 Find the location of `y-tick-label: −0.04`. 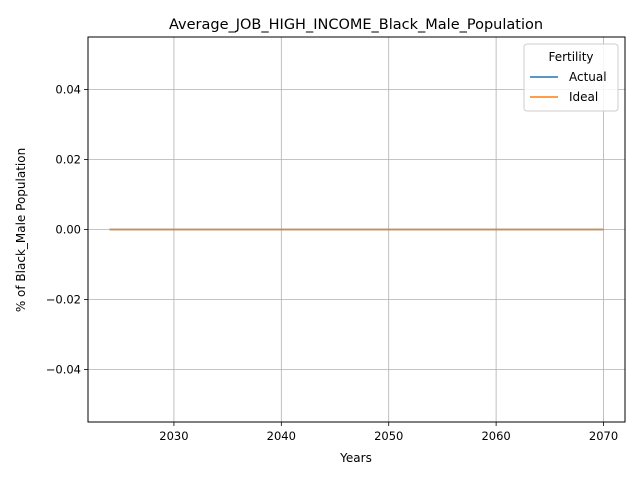

y-tick-label: −0.04 is located at coordinates (63, 370).